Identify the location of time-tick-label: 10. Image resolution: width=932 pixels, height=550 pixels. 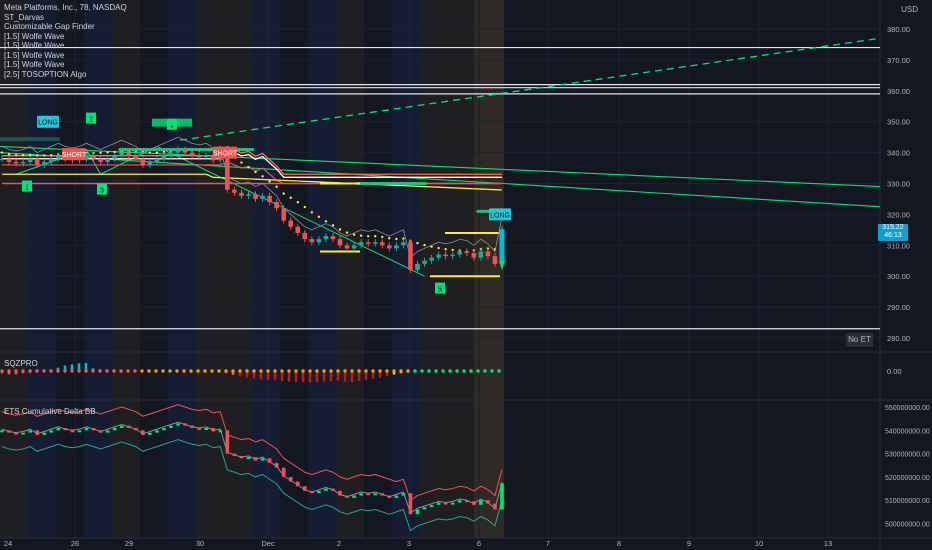
(759, 543).